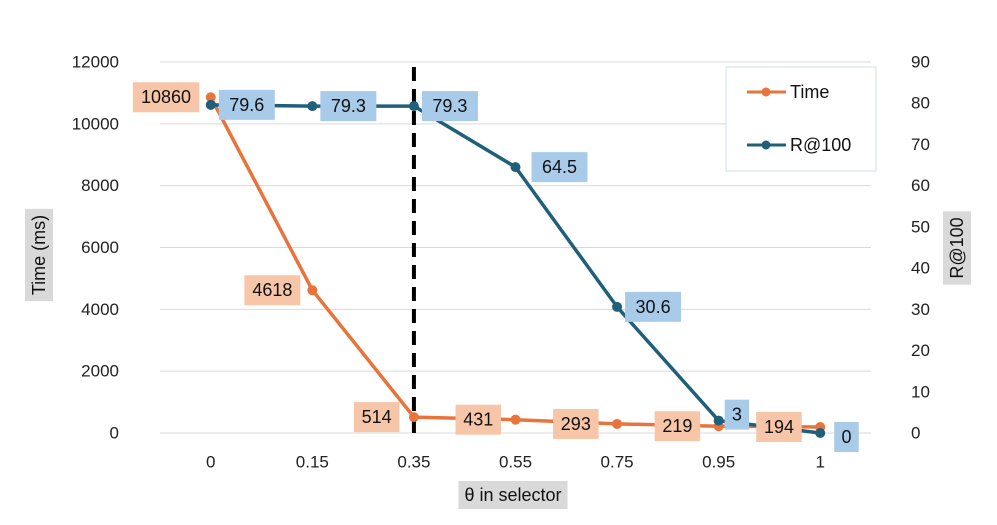 The image size is (997, 525). Describe the element at coordinates (413, 462) in the screenshot. I see `x-tick-label: 0.35` at that location.